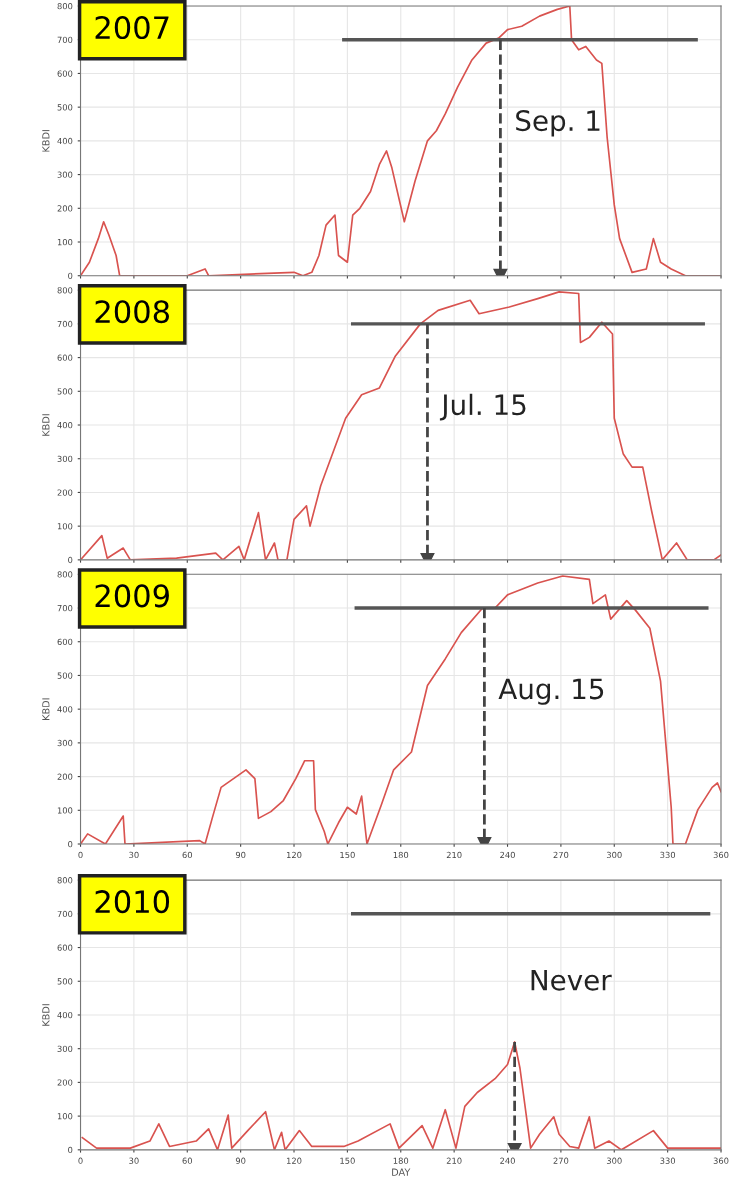 This screenshot has height=1204, width=732. Describe the element at coordinates (132, 902) in the screenshot. I see `chart-title: 2010` at that location.